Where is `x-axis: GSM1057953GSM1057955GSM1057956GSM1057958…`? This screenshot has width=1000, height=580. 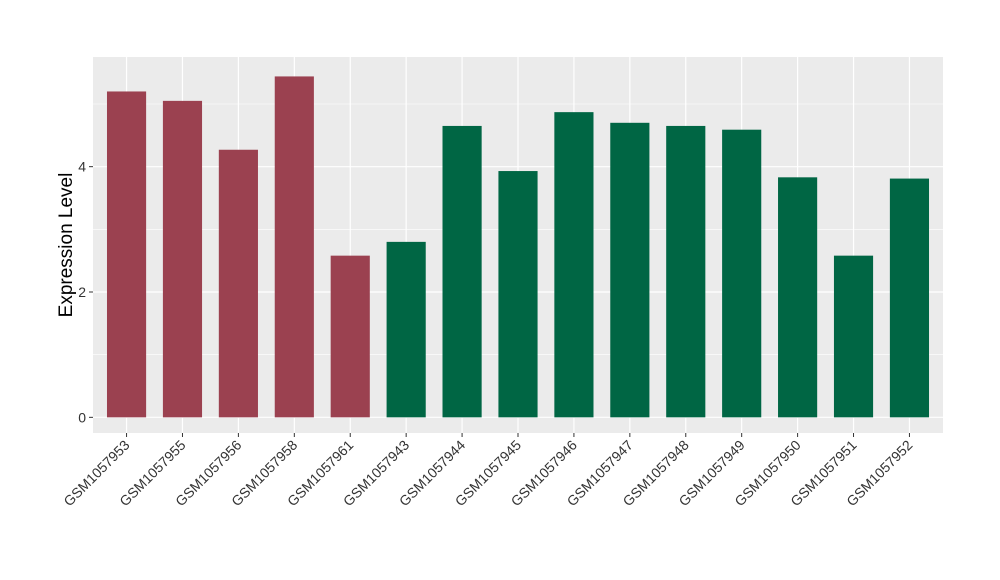
x-axis: GSM1057953GSM1057955GSM1057956GSM1057958… is located at coordinates (488, 471).